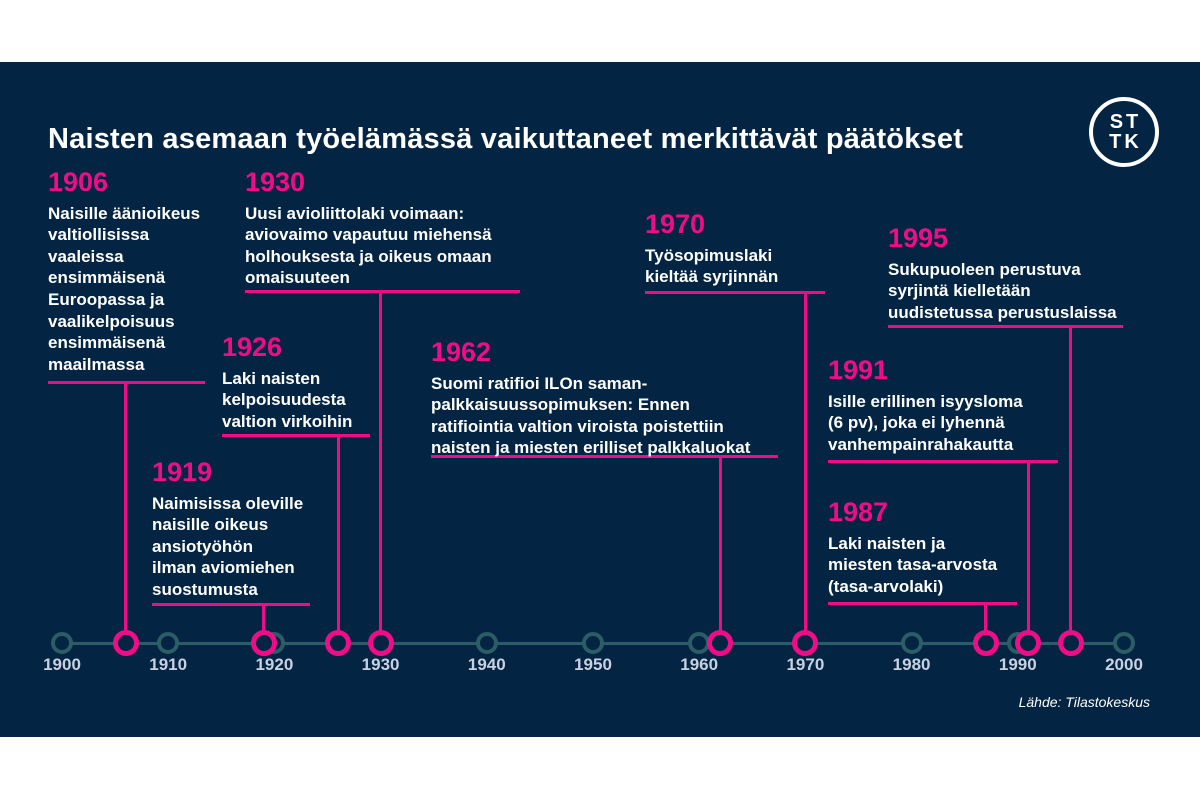  Describe the element at coordinates (1084, 702) in the screenshot. I see `source-note: Lähde: Tilastokeskus` at that location.